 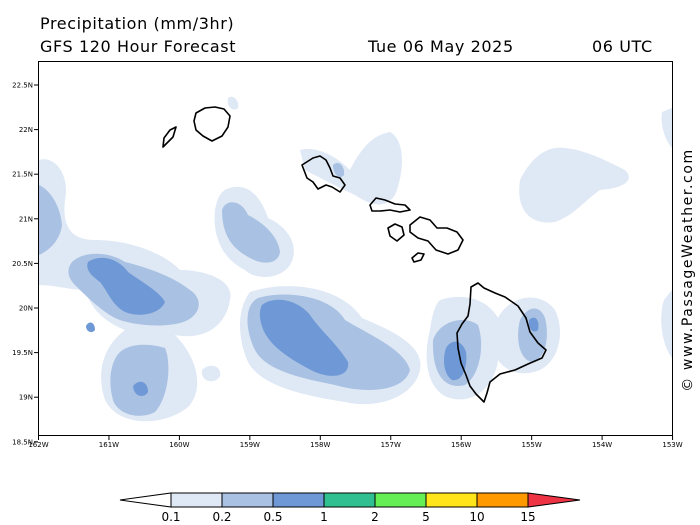 What do you see at coordinates (622, 46) in the screenshot?
I see `forecast-time: 06 UTC` at bounding box center [622, 46].